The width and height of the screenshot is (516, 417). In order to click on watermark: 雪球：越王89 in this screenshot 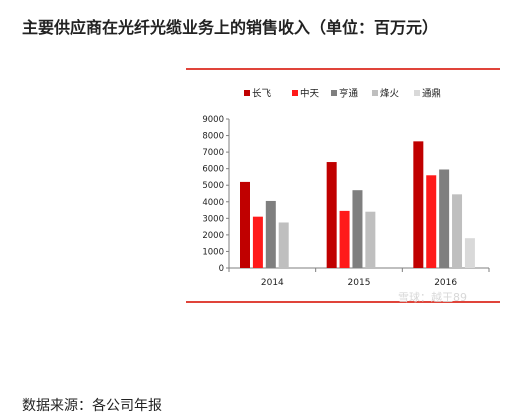, I will do `click(432, 297)`.